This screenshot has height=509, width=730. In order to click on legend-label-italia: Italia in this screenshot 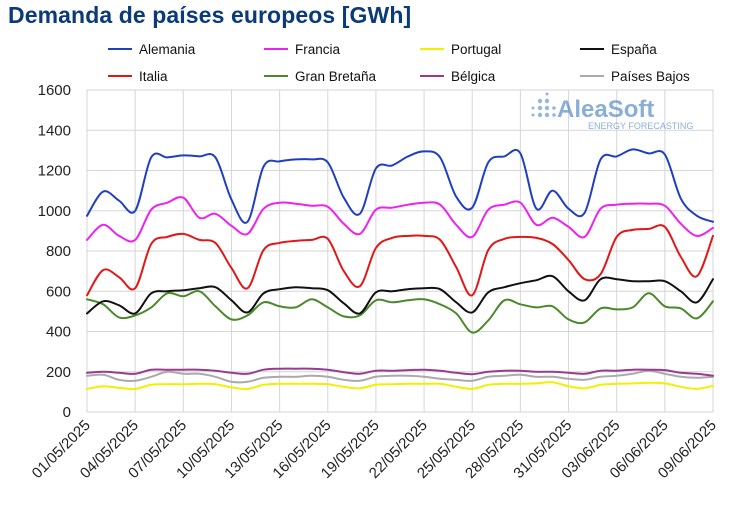, I will do `click(153, 76)`.